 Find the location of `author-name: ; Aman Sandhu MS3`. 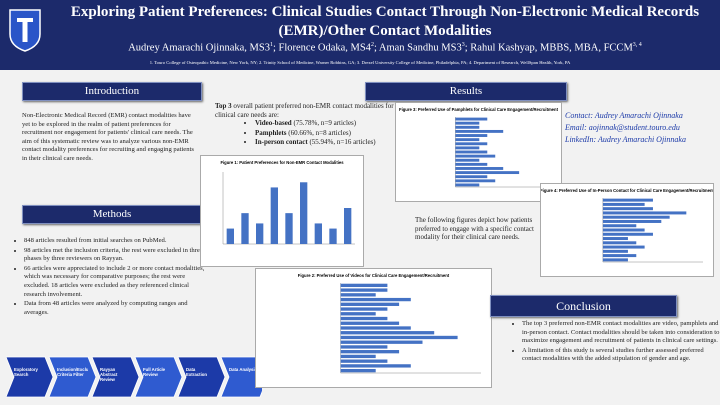

author-name: ; Aman Sandhu MS3 is located at coordinates (417, 48).